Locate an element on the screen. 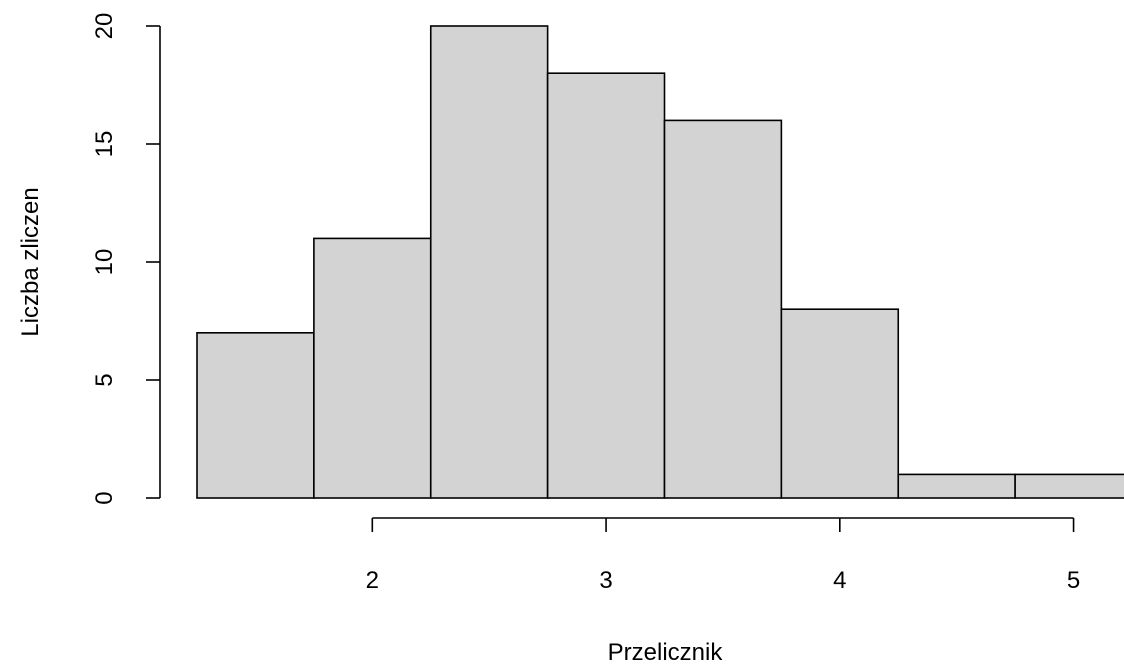 The image size is (1124, 668). y-tick-label: 5 is located at coordinates (104, 379).